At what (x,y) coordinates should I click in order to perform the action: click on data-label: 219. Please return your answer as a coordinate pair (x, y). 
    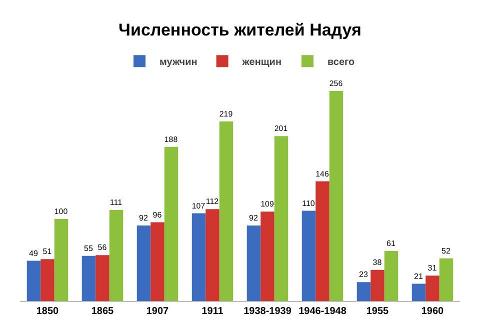
    Looking at the image, I should click on (226, 113).